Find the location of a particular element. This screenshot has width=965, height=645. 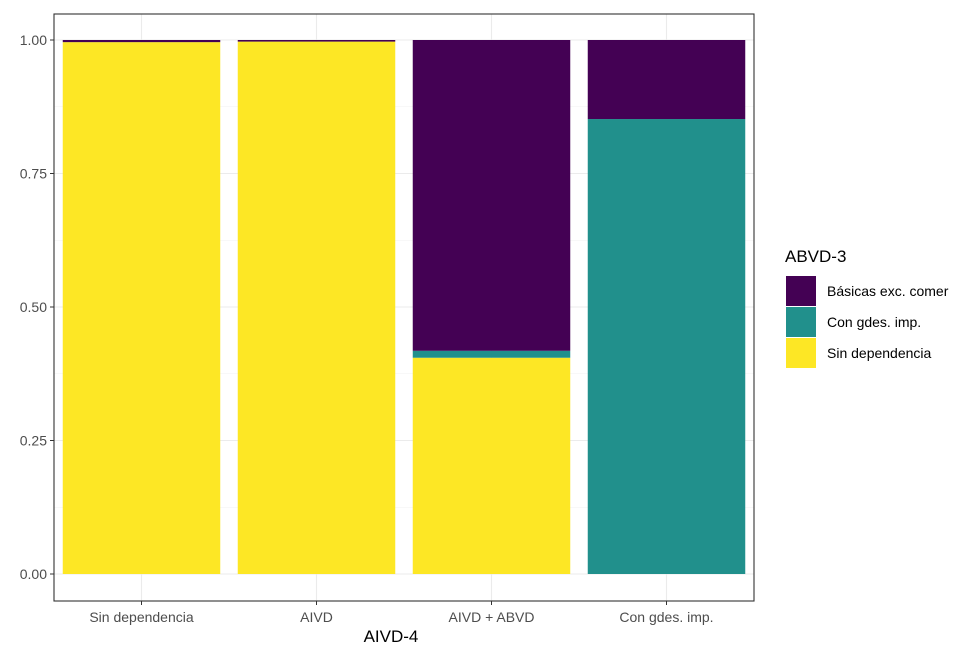

legend-label: Básicas exc. comer is located at coordinates (888, 291).